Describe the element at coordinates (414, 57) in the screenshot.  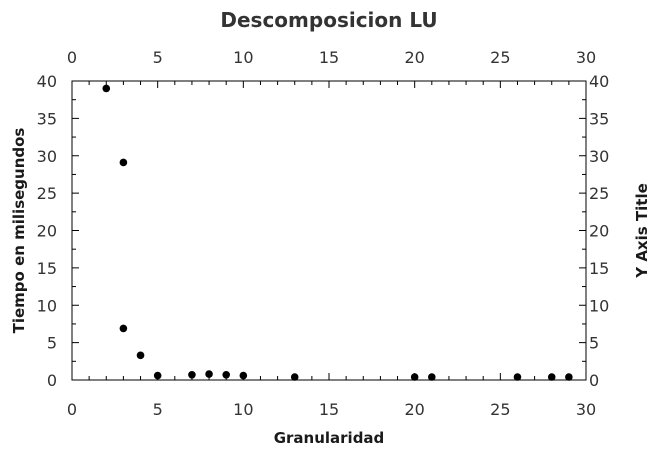
I see `x-top-tick-label: 20` at that location.